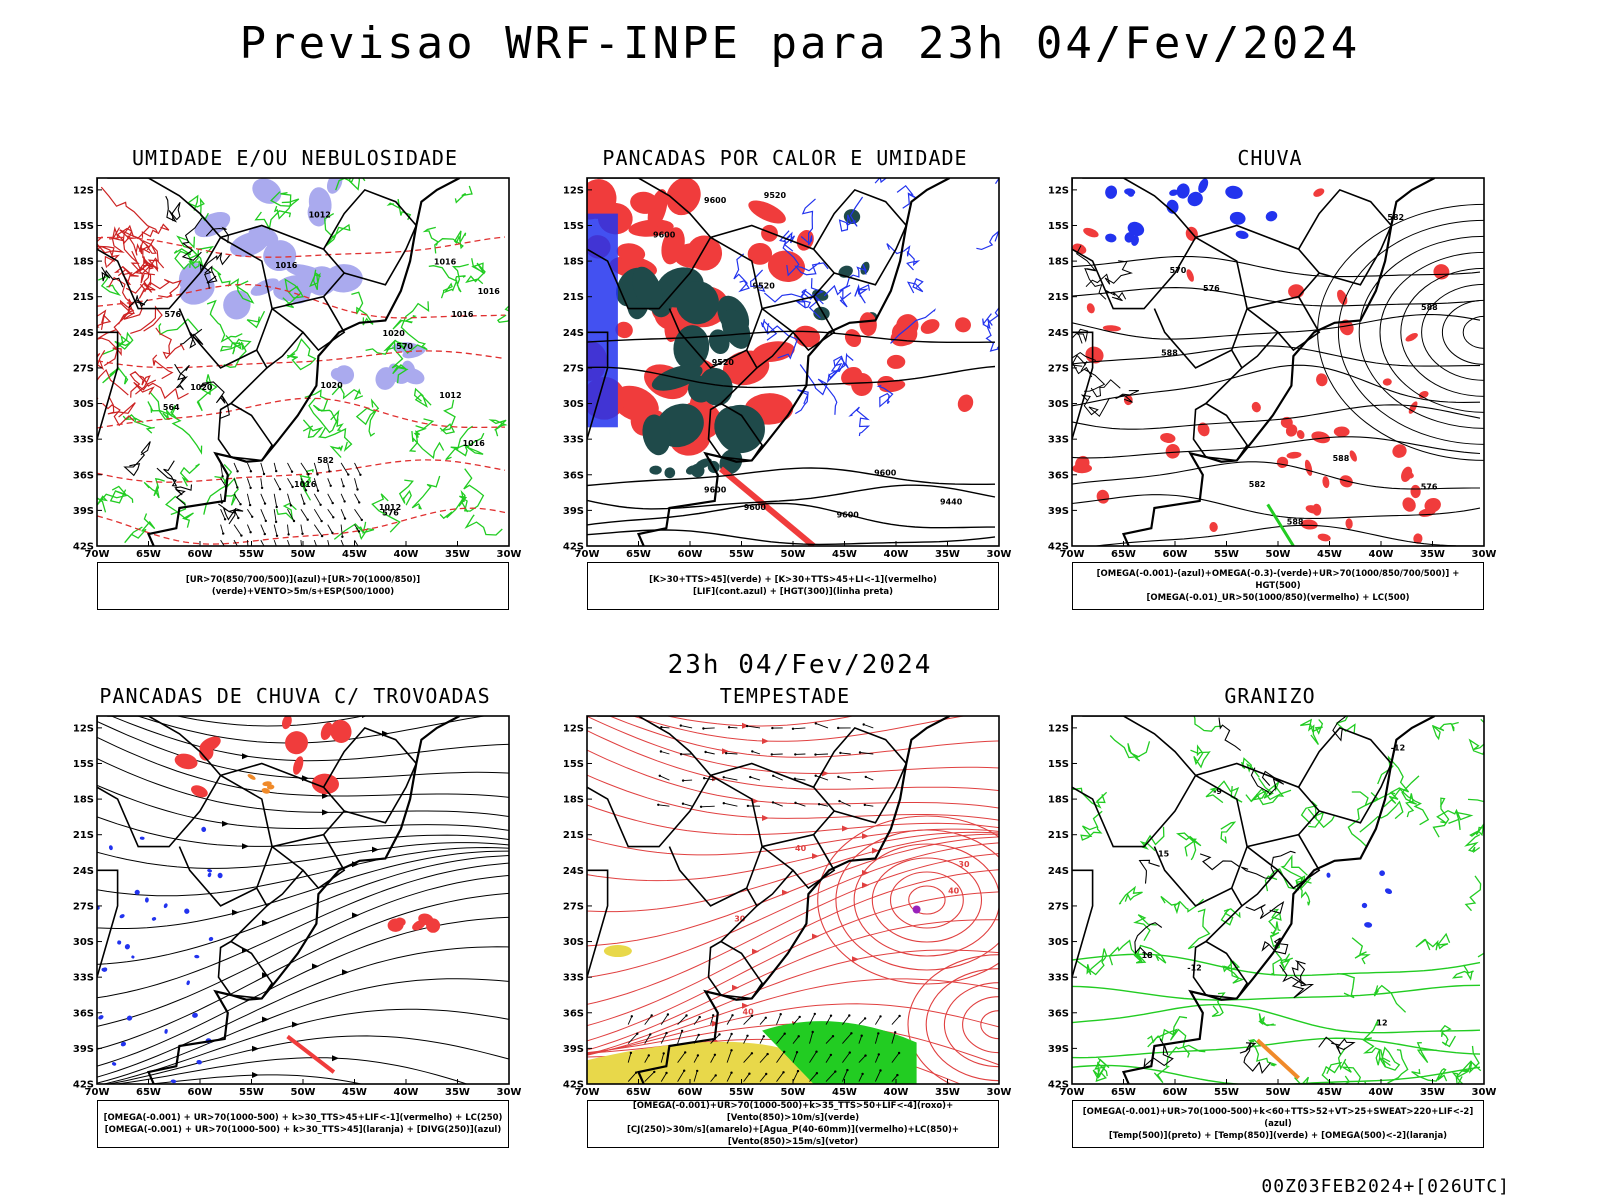 Image resolution: width=1600 pixels, height=1200 pixels. What do you see at coordinates (573, 475) in the screenshot?
I see `lat-tick-label: 36S` at bounding box center [573, 475].